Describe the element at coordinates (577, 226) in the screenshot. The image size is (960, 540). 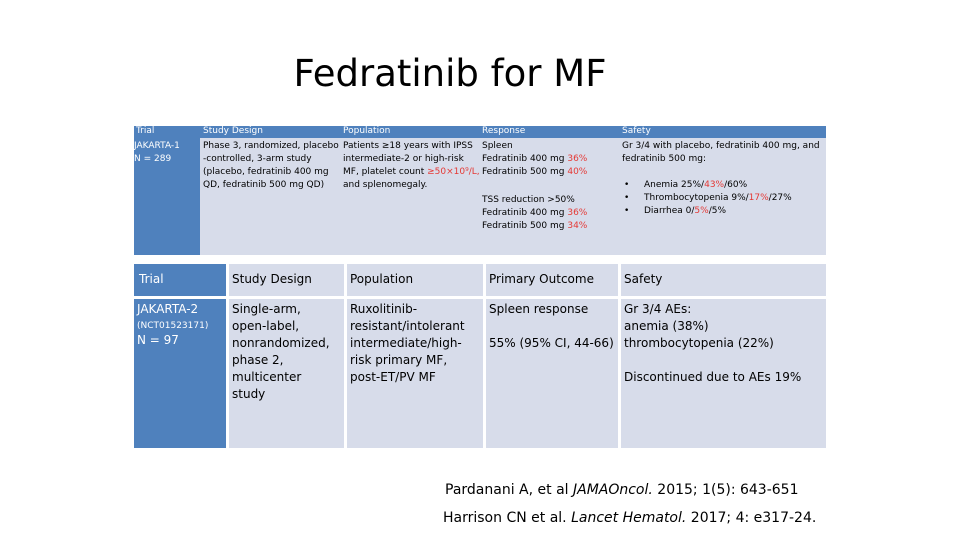
I see `response-value: 34%` at that location.